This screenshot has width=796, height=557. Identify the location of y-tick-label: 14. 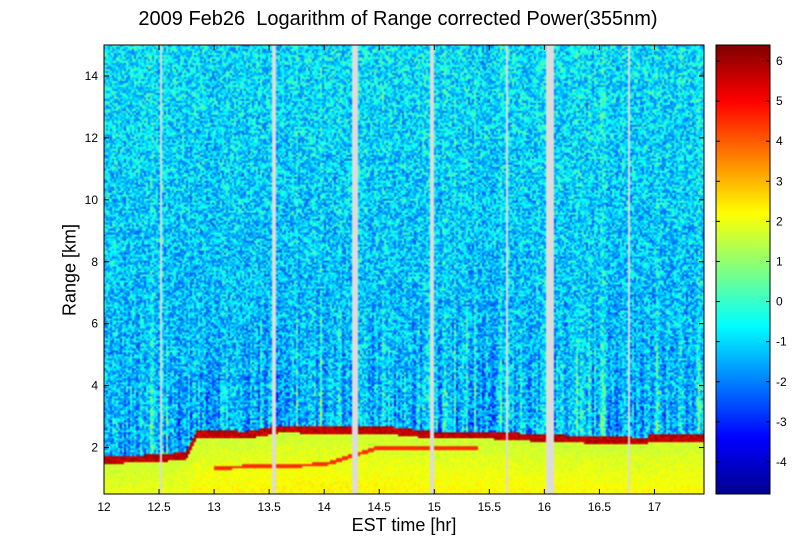
(92, 76).